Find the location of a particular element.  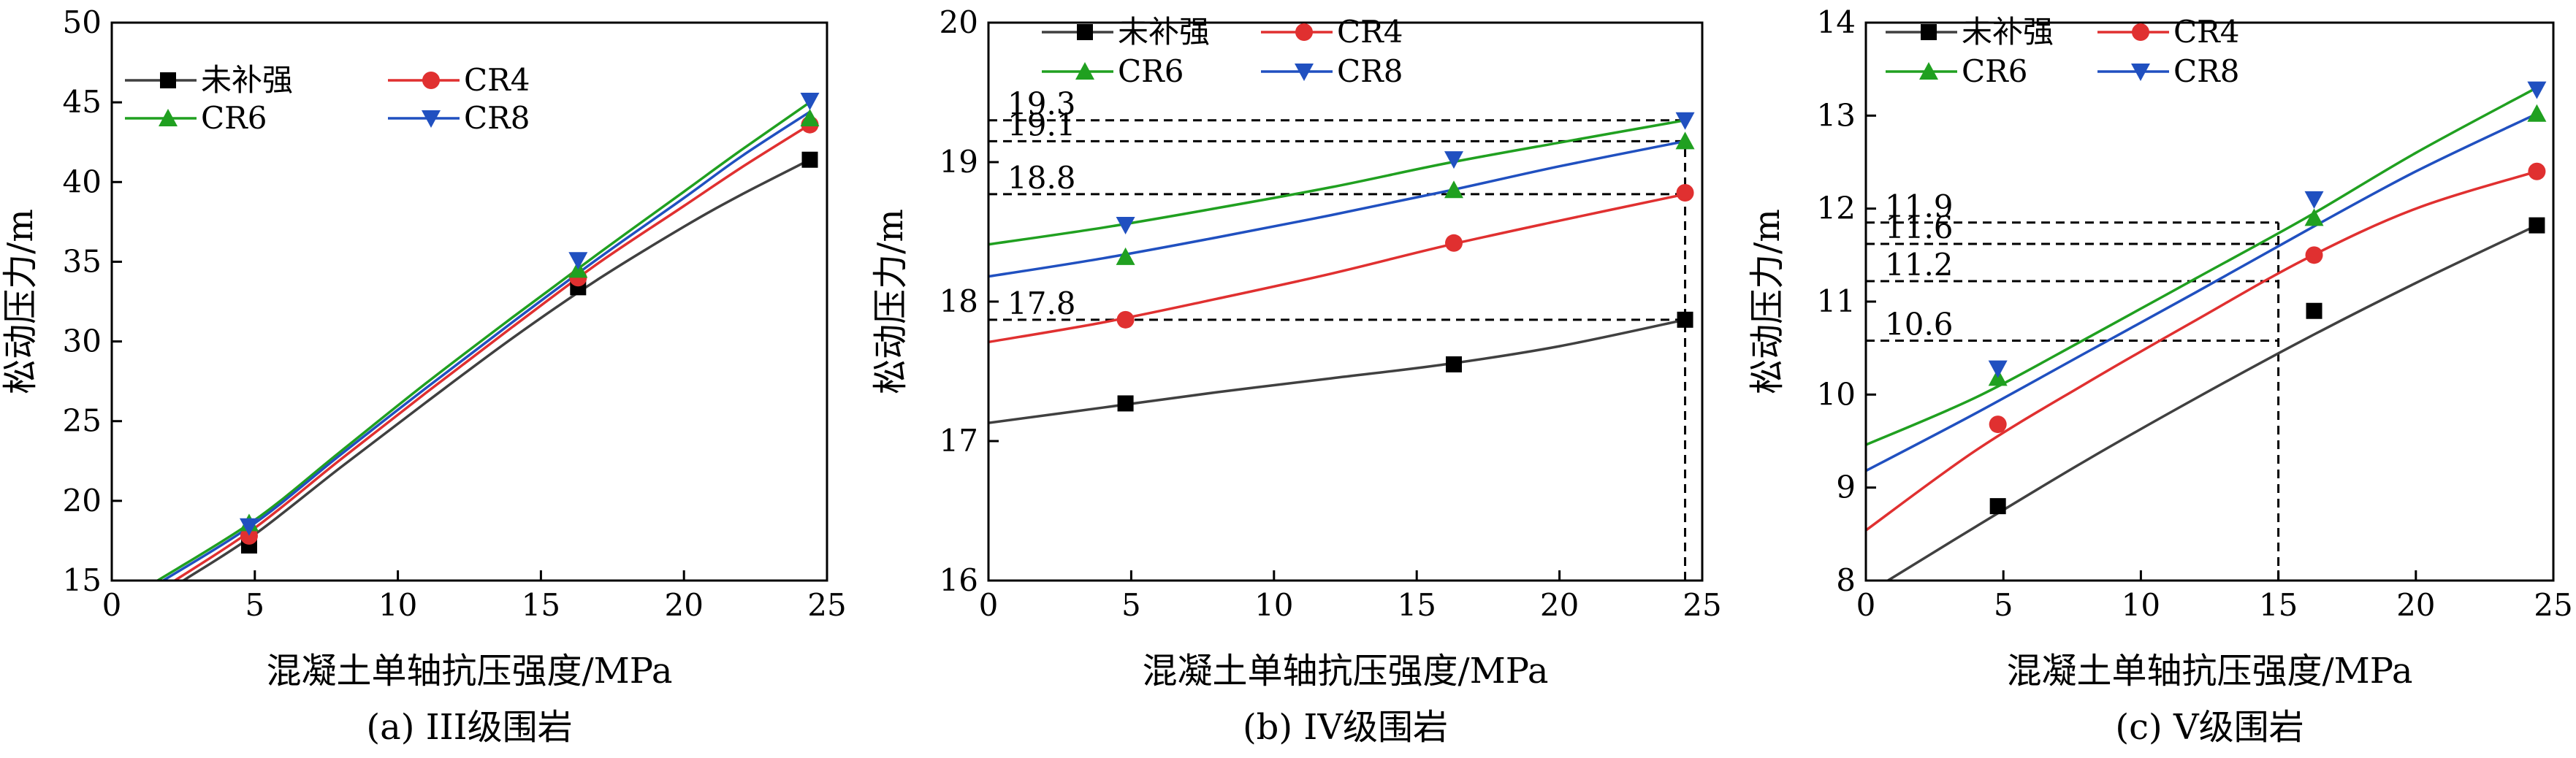

annotation-label: 19.3 is located at coordinates (1041, 104).